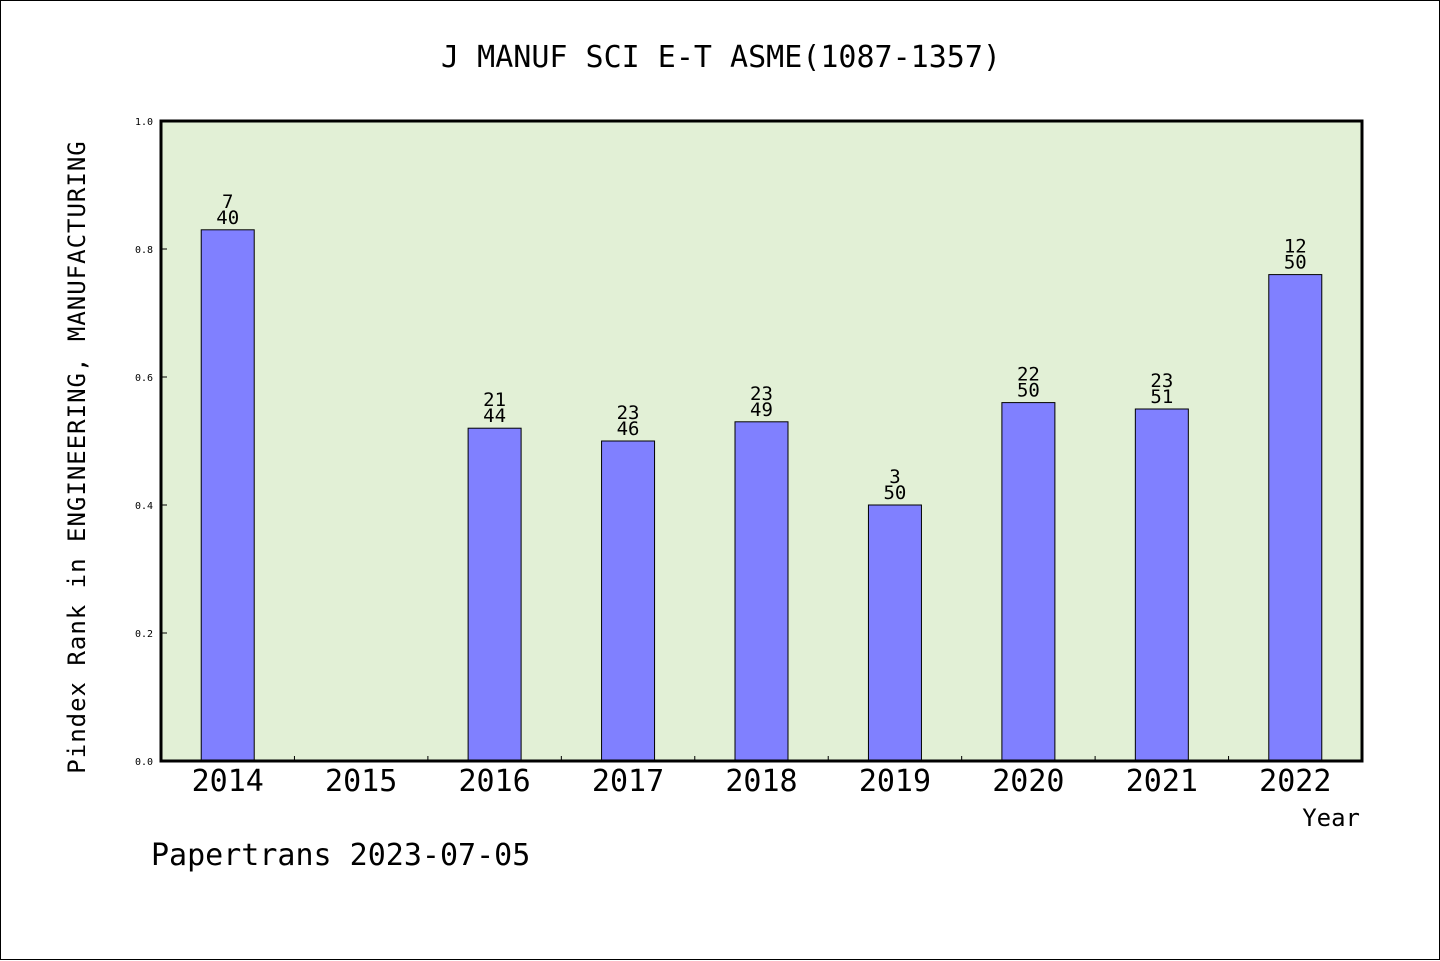  I want to click on rank-label-2020: 22, so click(1028, 375).